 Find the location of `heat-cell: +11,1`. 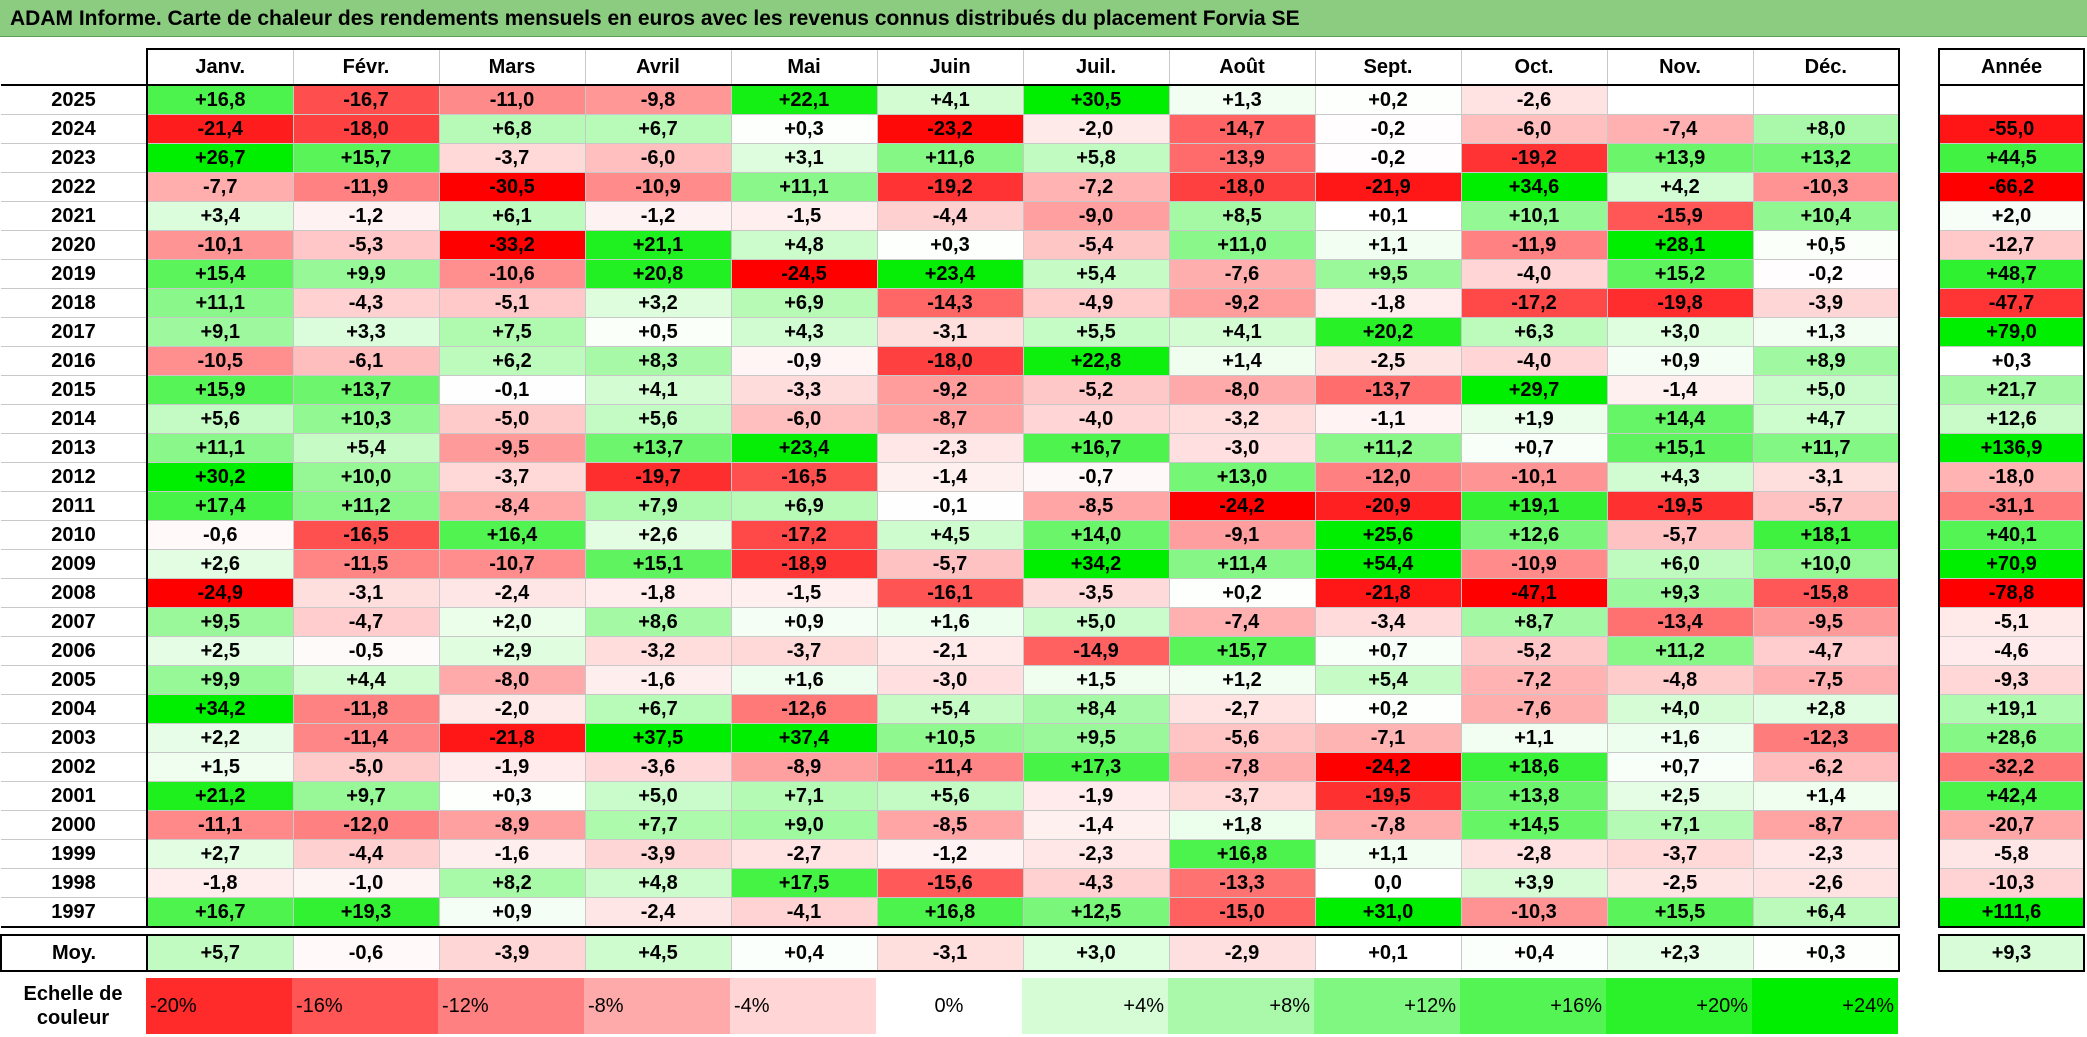

heat-cell: +11,1 is located at coordinates (804, 187).